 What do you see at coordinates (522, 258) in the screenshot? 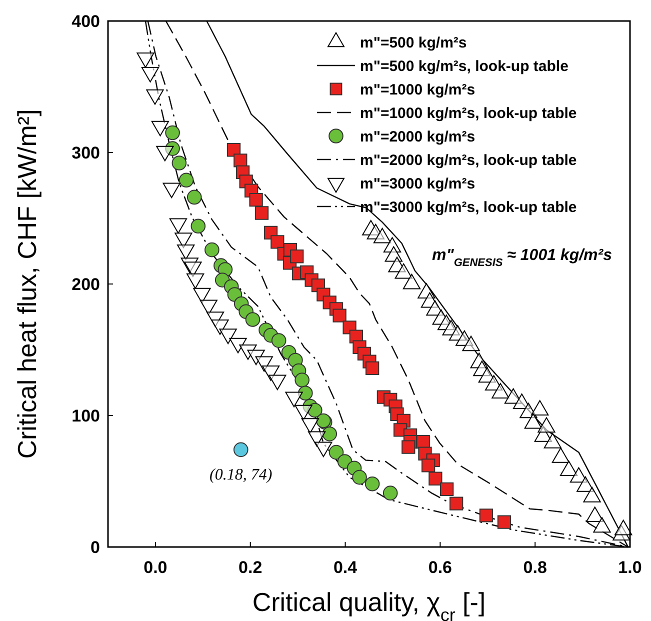
I see `annotation: m"$_{GENESIS}$ ≈ 1001 kg/m²s` at bounding box center [522, 258].